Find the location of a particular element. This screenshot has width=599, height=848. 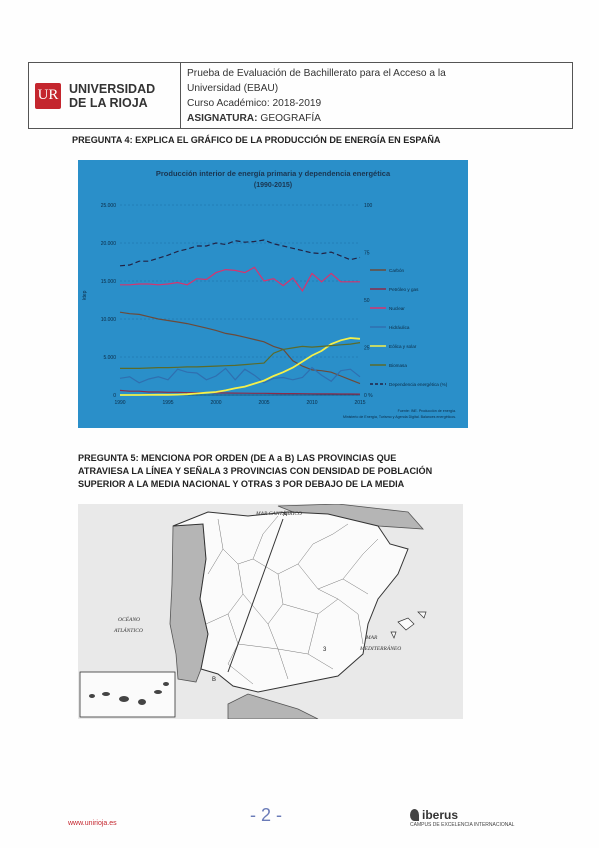

sea-label-cantabrico: MAR CANTÁBRICO is located at coordinates (278, 513).